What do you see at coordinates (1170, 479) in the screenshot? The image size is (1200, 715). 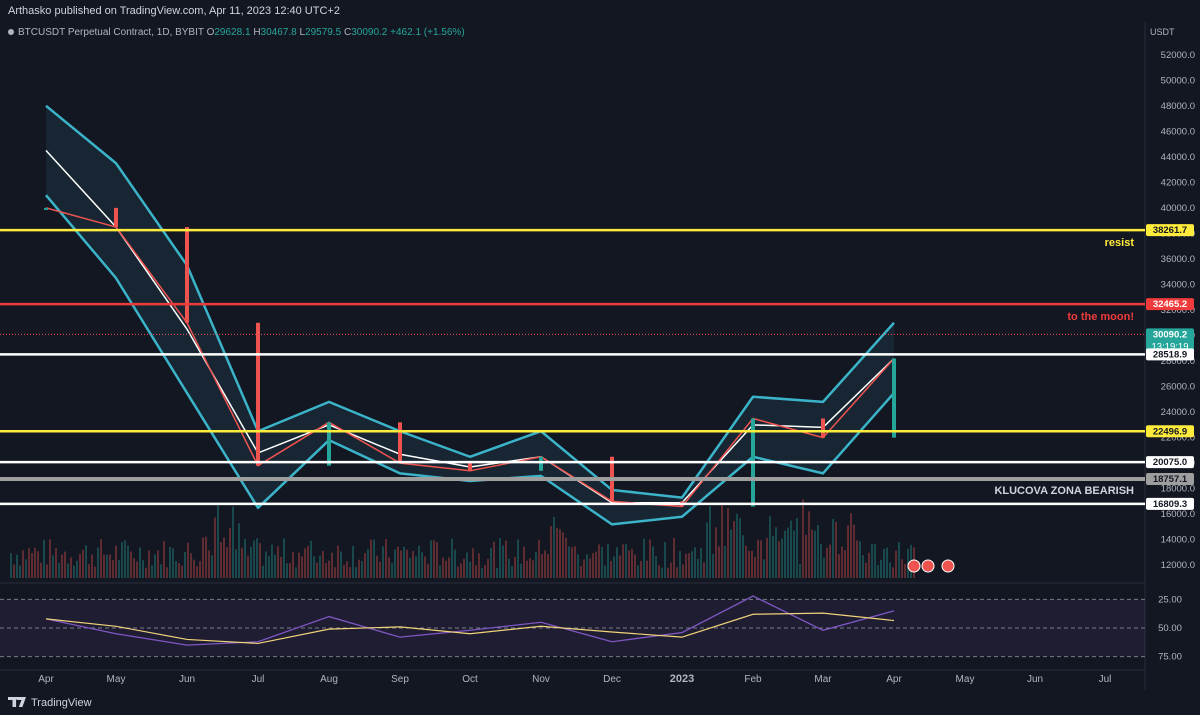 I see `price-label-box` at bounding box center [1170, 479].